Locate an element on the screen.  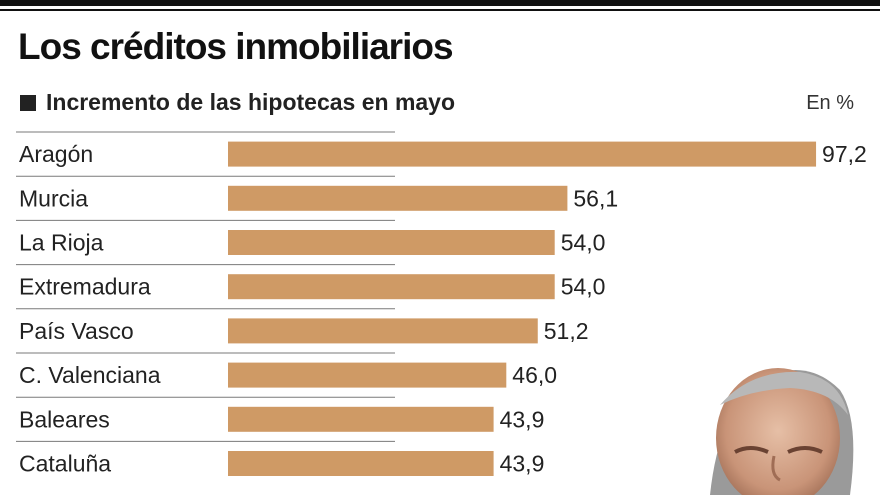
subtitle-square-icon is located at coordinates (28, 102).